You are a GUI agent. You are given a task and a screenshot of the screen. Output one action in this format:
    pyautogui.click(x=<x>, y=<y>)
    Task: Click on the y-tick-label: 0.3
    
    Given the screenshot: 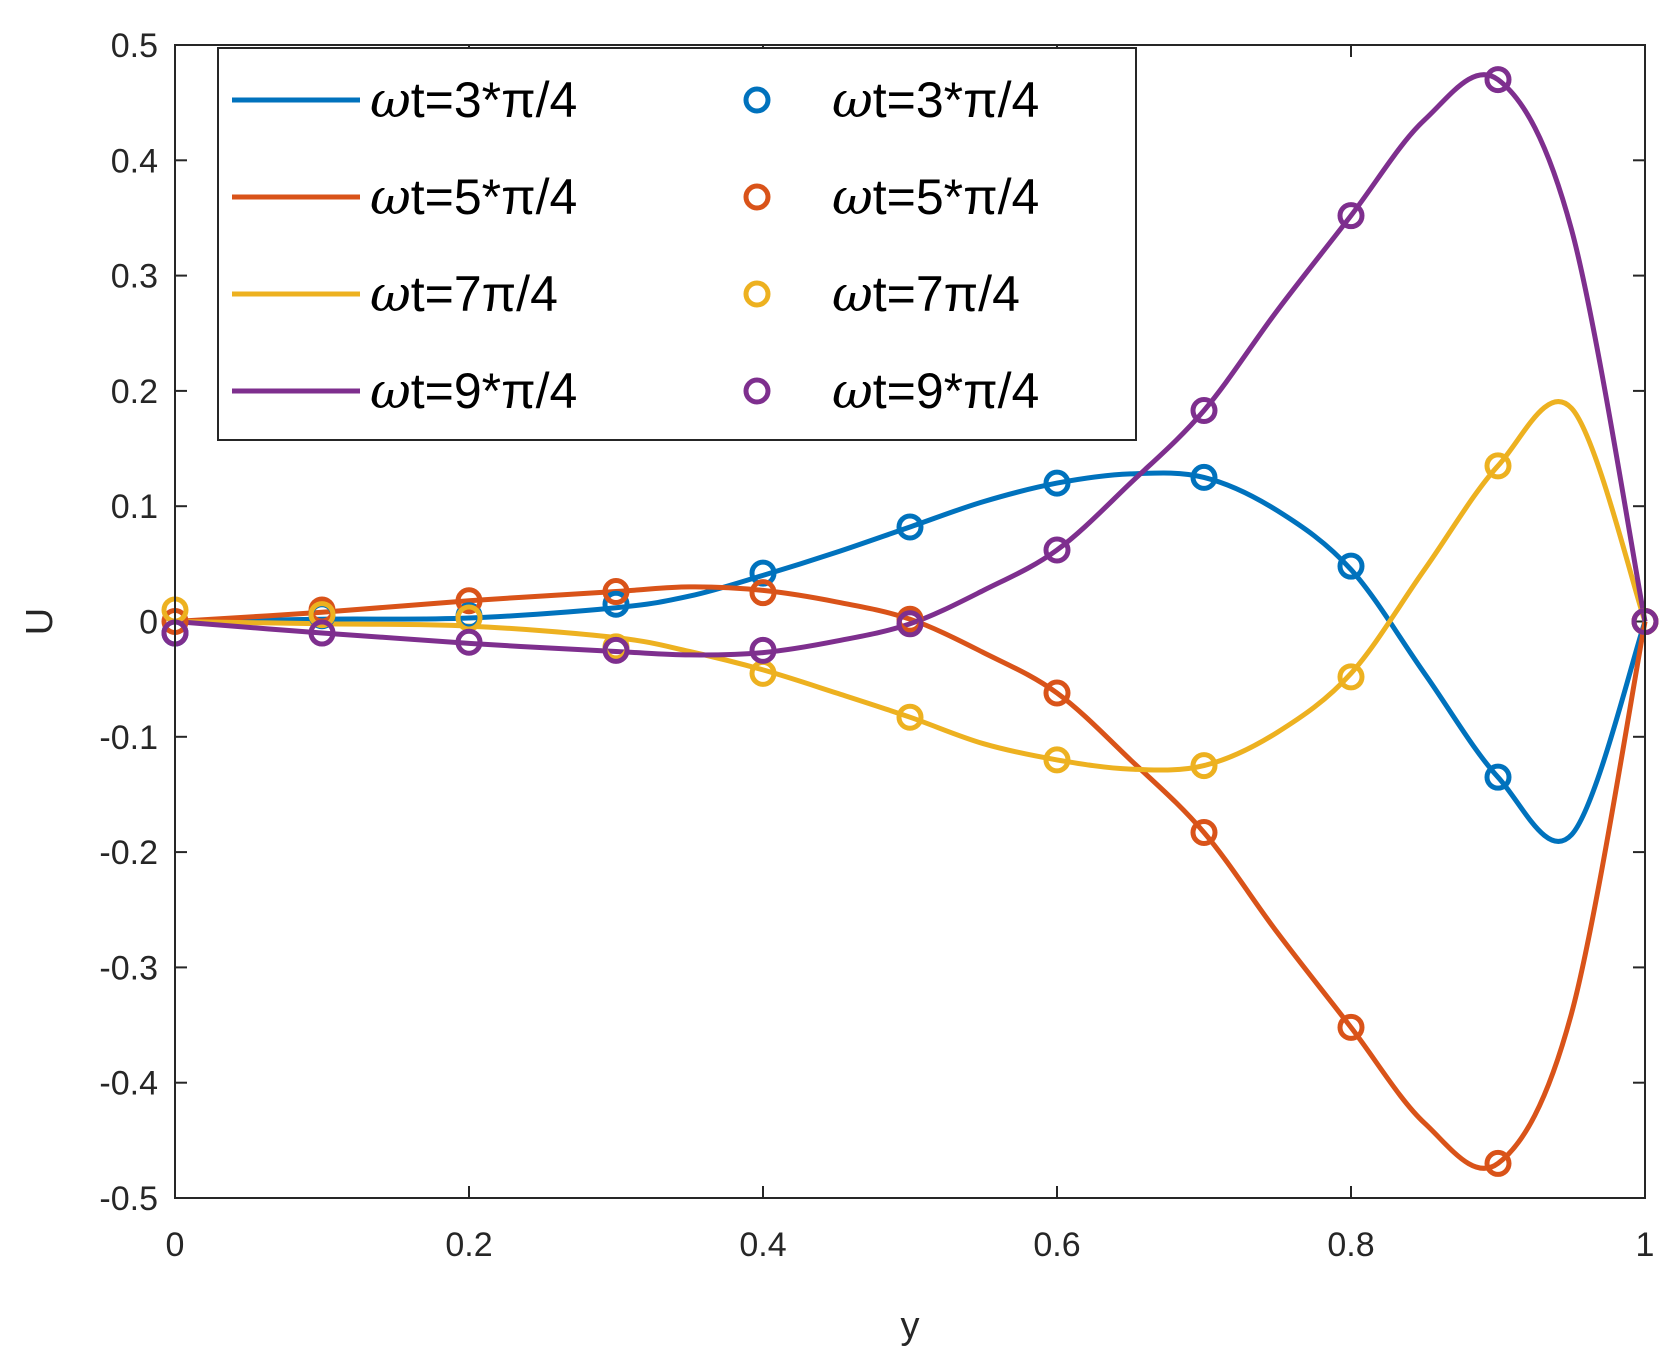 What is the action you would take?
    pyautogui.click(x=134, y=277)
    